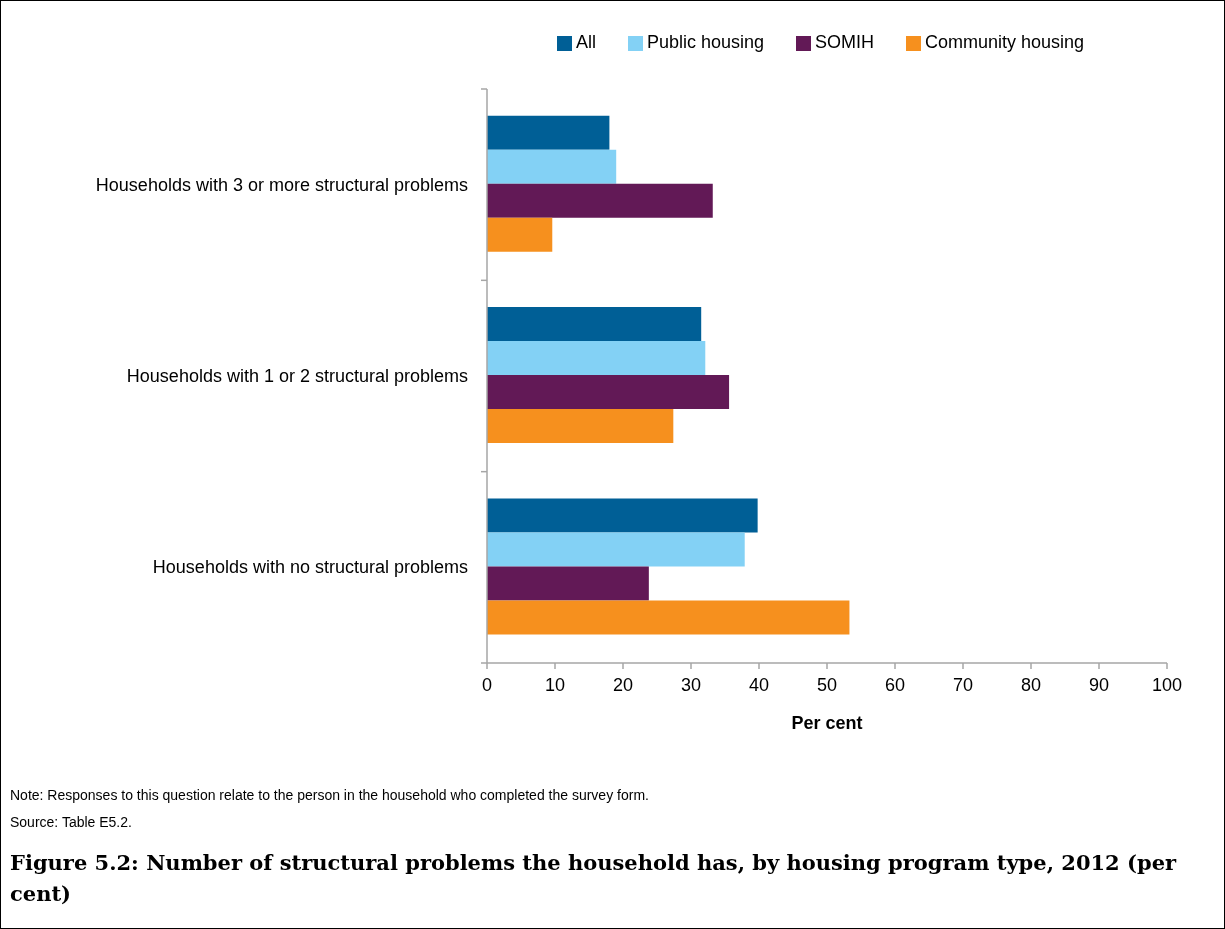 Image resolution: width=1225 pixels, height=929 pixels. Describe the element at coordinates (705, 42) in the screenshot. I see `legend-label: Public housing` at that location.